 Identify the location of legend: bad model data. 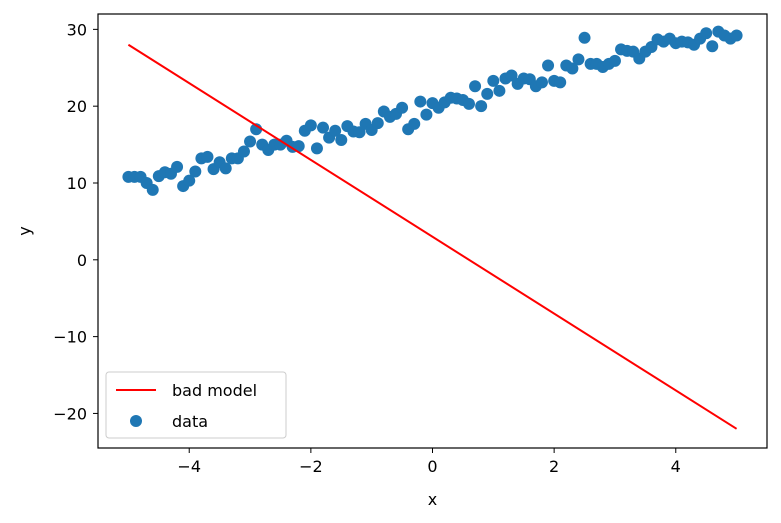
(196, 405).